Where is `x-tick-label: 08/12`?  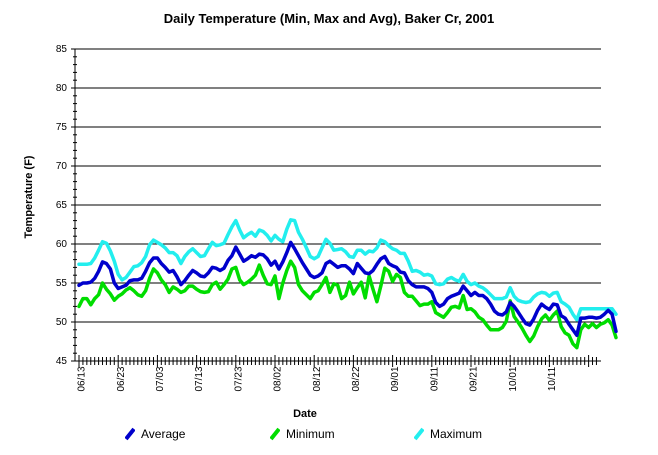
x-tick-label: 08/12 is located at coordinates (317, 378).